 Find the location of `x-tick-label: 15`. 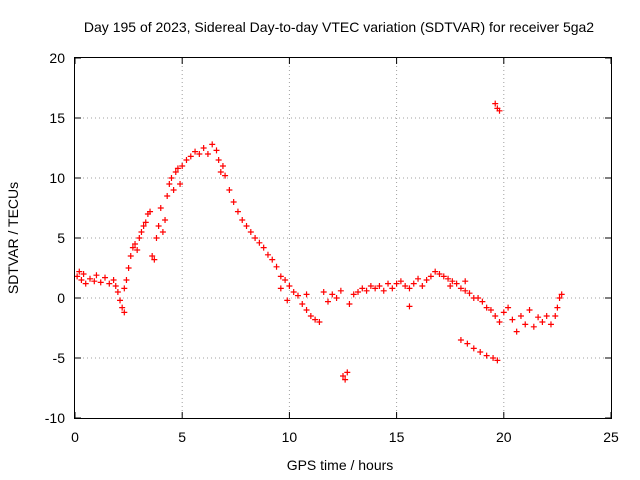

x-tick-label: 15 is located at coordinates (397, 437).